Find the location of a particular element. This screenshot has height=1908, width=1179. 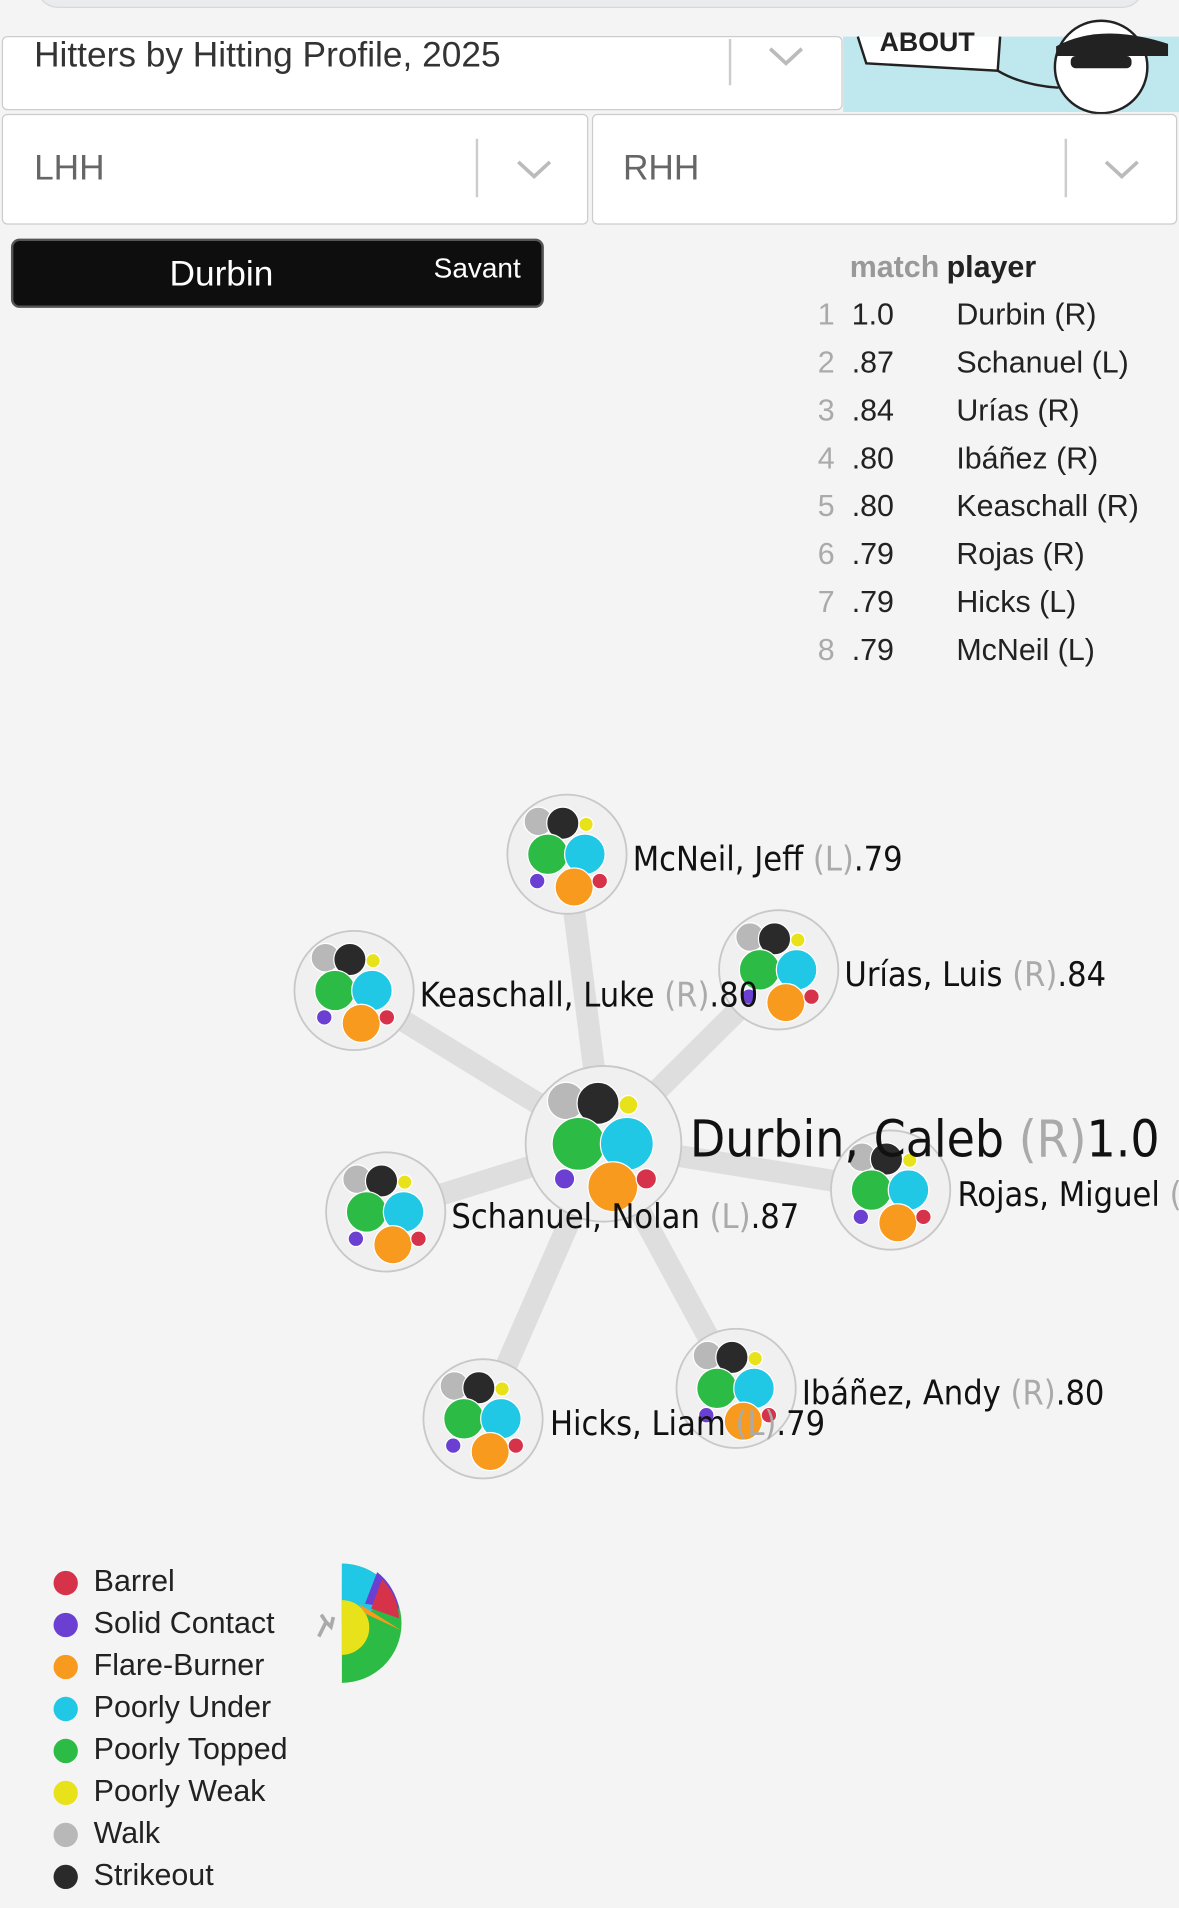

player-name: Urías, Luis is located at coordinates (923, 974).